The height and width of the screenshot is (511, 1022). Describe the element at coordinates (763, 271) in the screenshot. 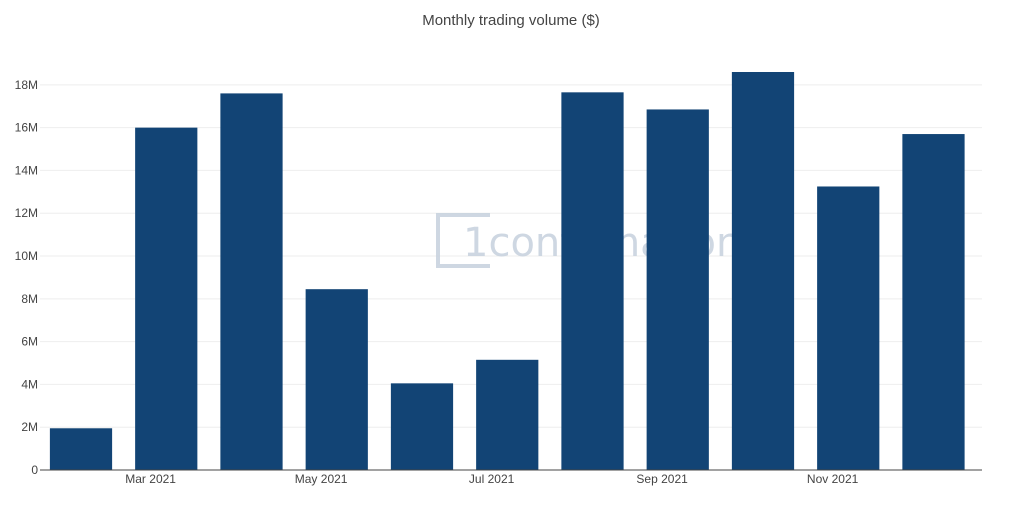

I see `bar-oct-2021` at that location.